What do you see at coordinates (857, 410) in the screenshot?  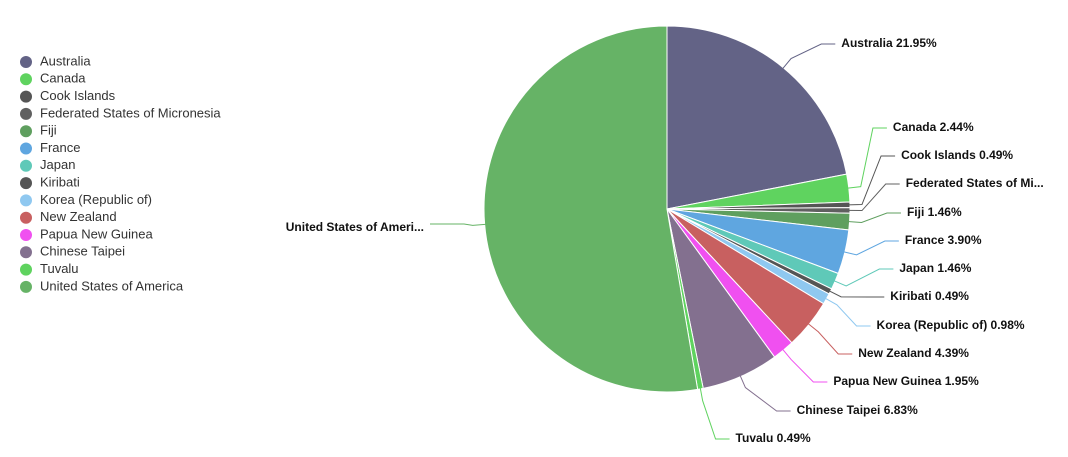 I see `data-label: Chinese Taipei 6.83%` at bounding box center [857, 410].